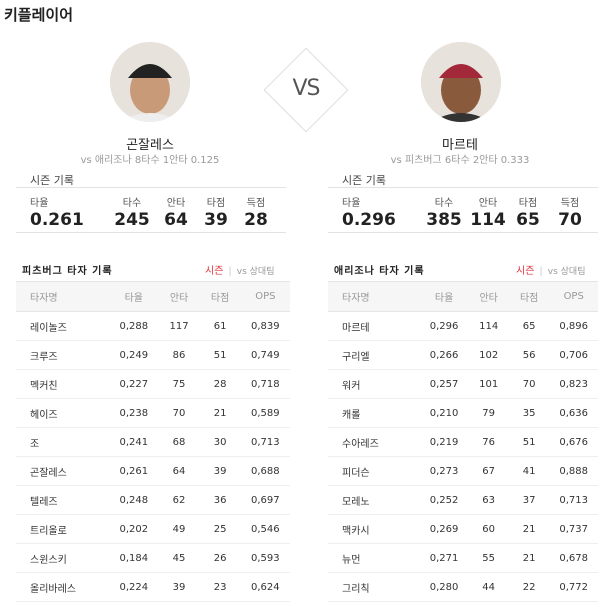 The height and width of the screenshot is (603, 600). What do you see at coordinates (220, 500) in the screenshot?
I see `cell: 36` at bounding box center [220, 500].